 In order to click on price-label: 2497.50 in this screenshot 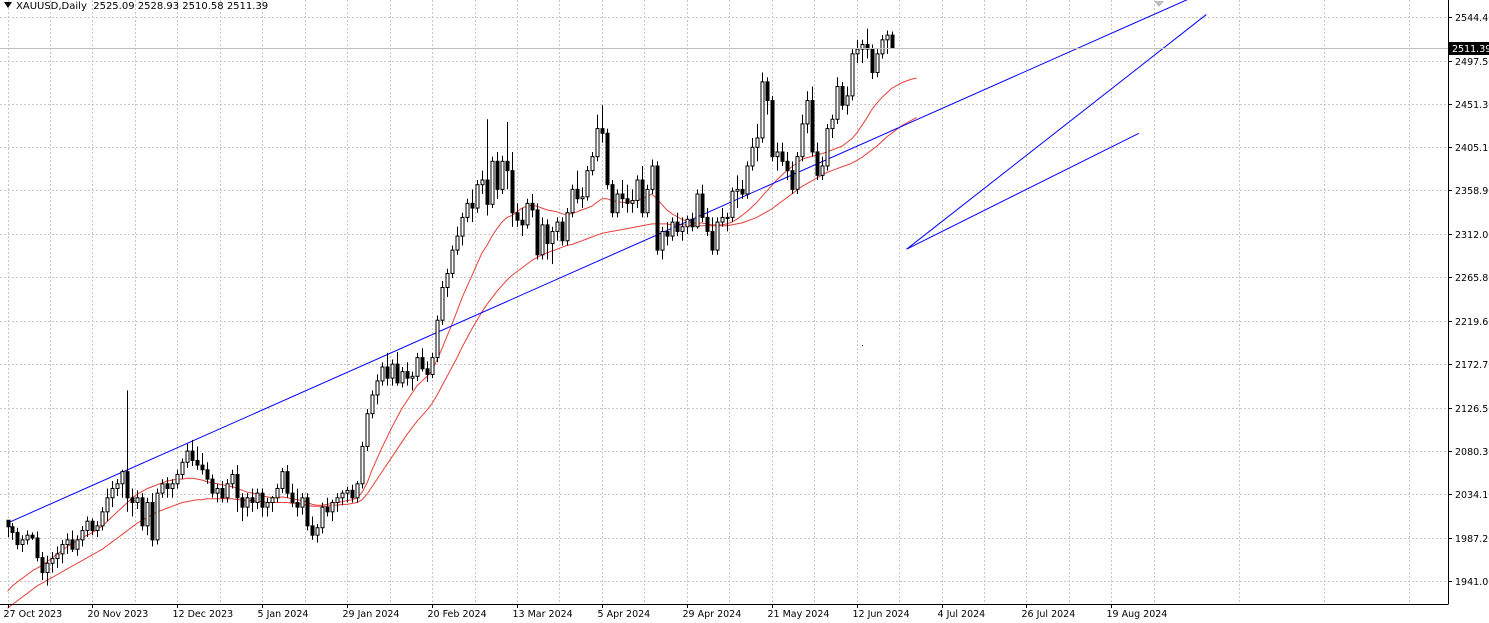, I will do `click(1472, 62)`.